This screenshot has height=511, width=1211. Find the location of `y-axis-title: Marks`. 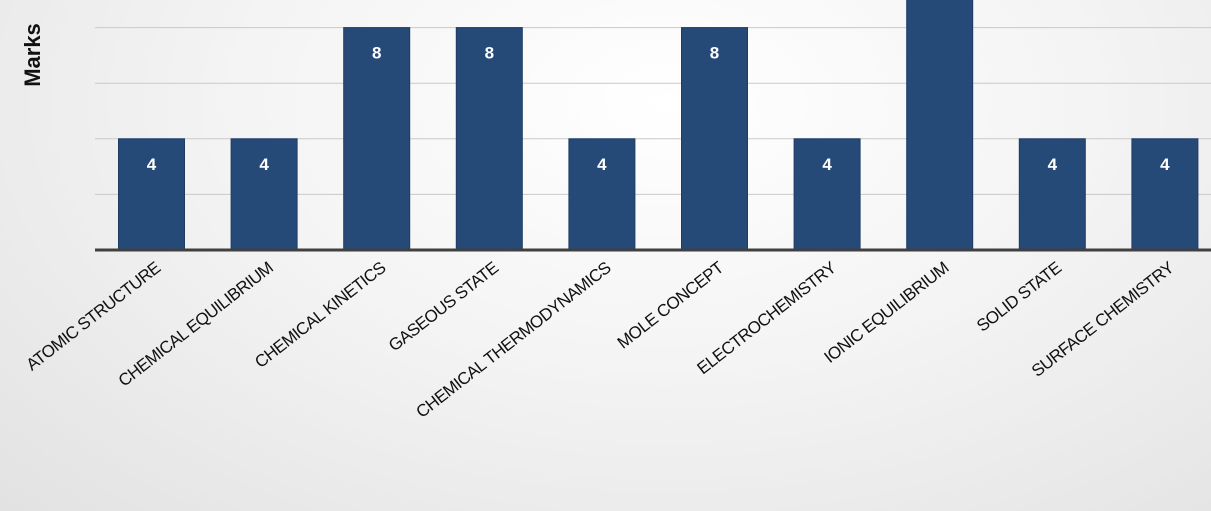

y-axis-title: Marks is located at coordinates (32, 55).